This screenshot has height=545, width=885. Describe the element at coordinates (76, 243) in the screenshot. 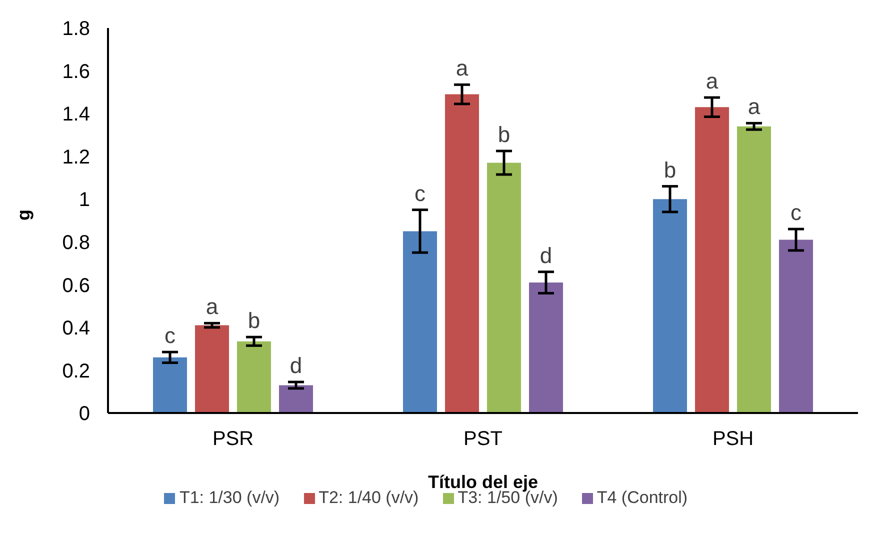

I see `y-tick-label: 0.8` at that location.